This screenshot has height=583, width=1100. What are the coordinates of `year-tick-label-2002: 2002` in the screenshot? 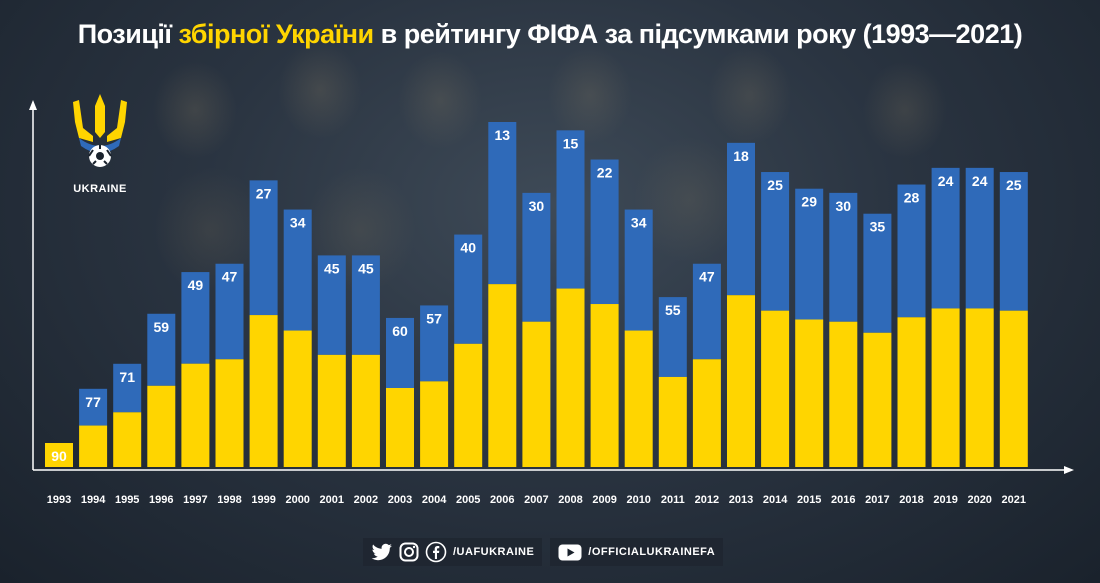 It's located at (366, 500).